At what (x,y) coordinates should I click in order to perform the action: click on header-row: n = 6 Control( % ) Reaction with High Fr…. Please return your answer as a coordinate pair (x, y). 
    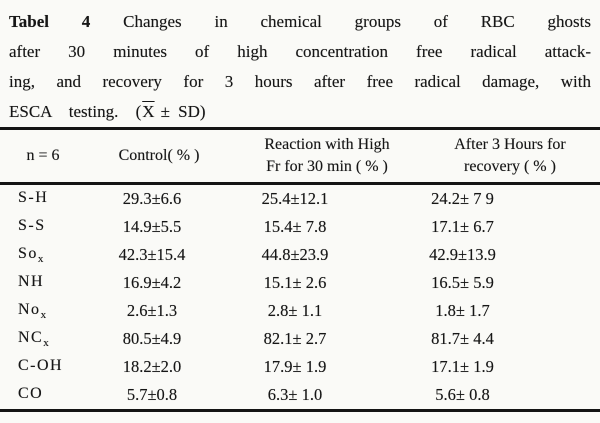
    Looking at the image, I should click on (300, 156).